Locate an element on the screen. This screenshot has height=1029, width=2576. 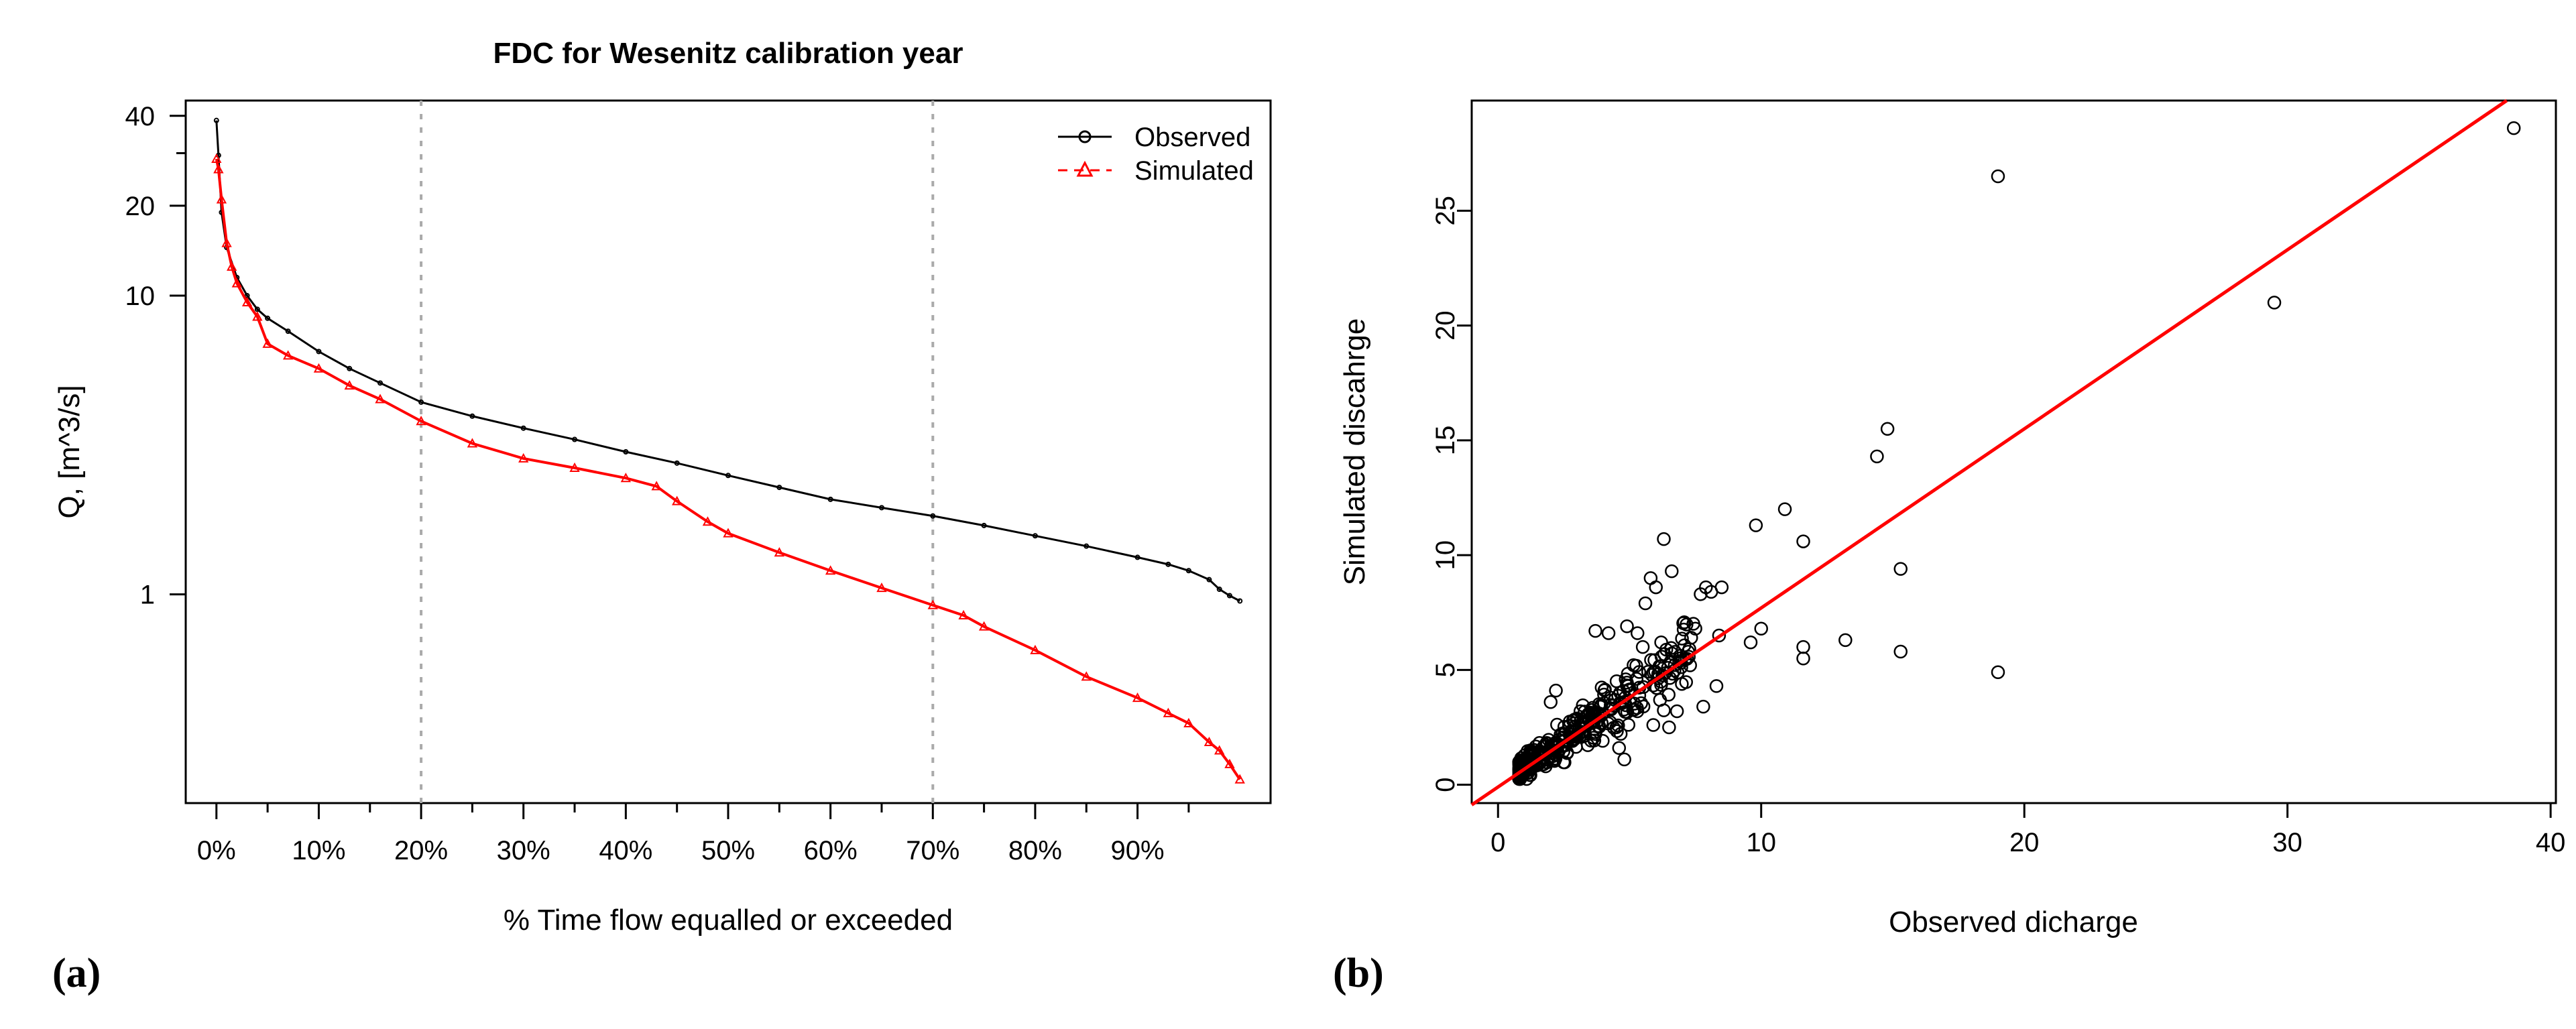
legend-observed-marker is located at coordinates (1085, 136).